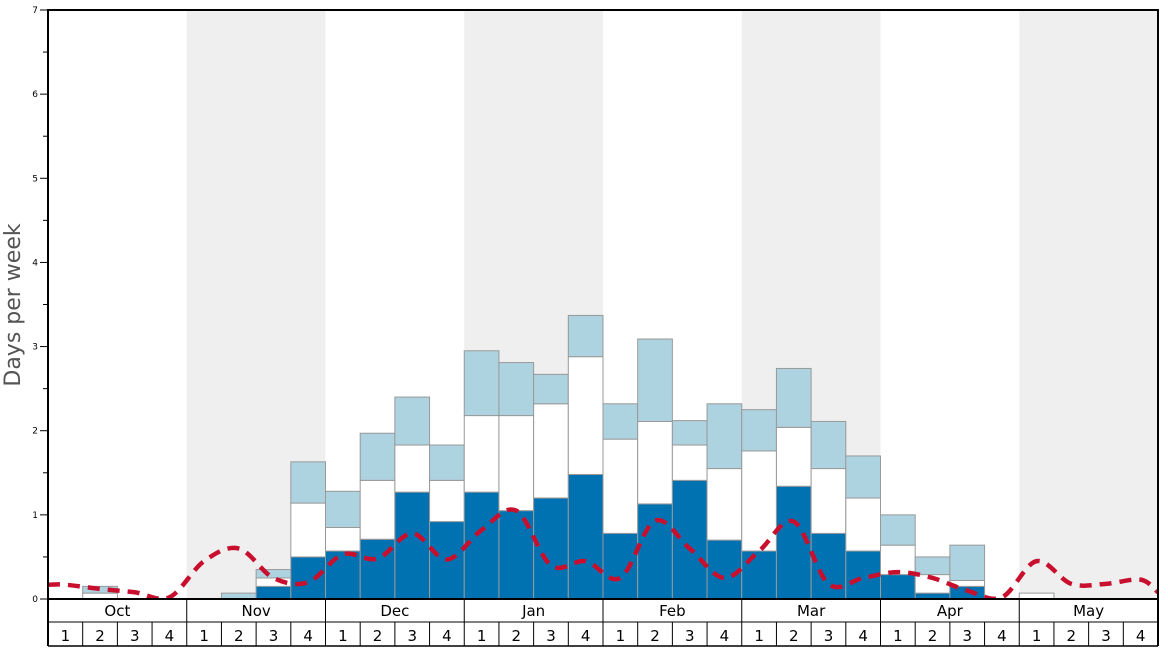 The image size is (1168, 648). I want to click on y-tick-label: 4, so click(35, 263).